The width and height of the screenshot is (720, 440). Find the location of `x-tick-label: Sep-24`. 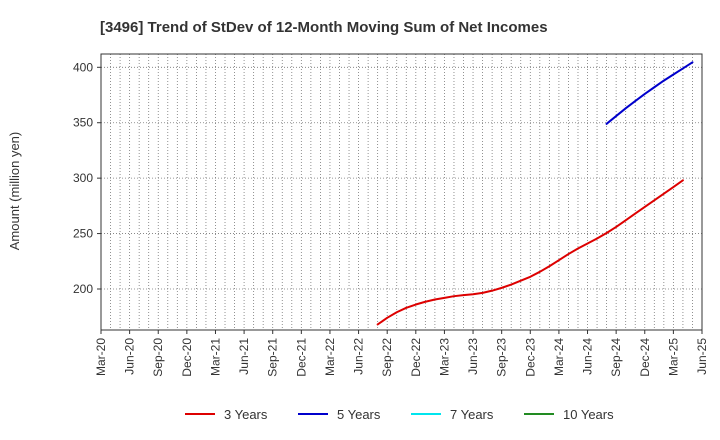

x-tick-label: Sep-24 is located at coordinates (616, 357).